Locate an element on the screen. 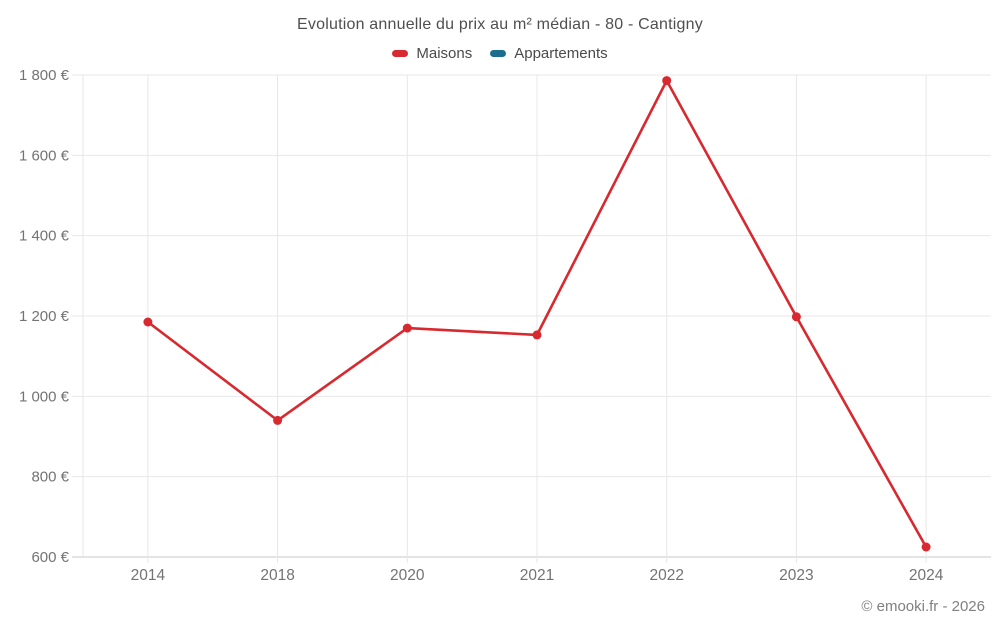 This screenshot has width=1000, height=625. y-tick-label: 1 400 € is located at coordinates (44, 236).